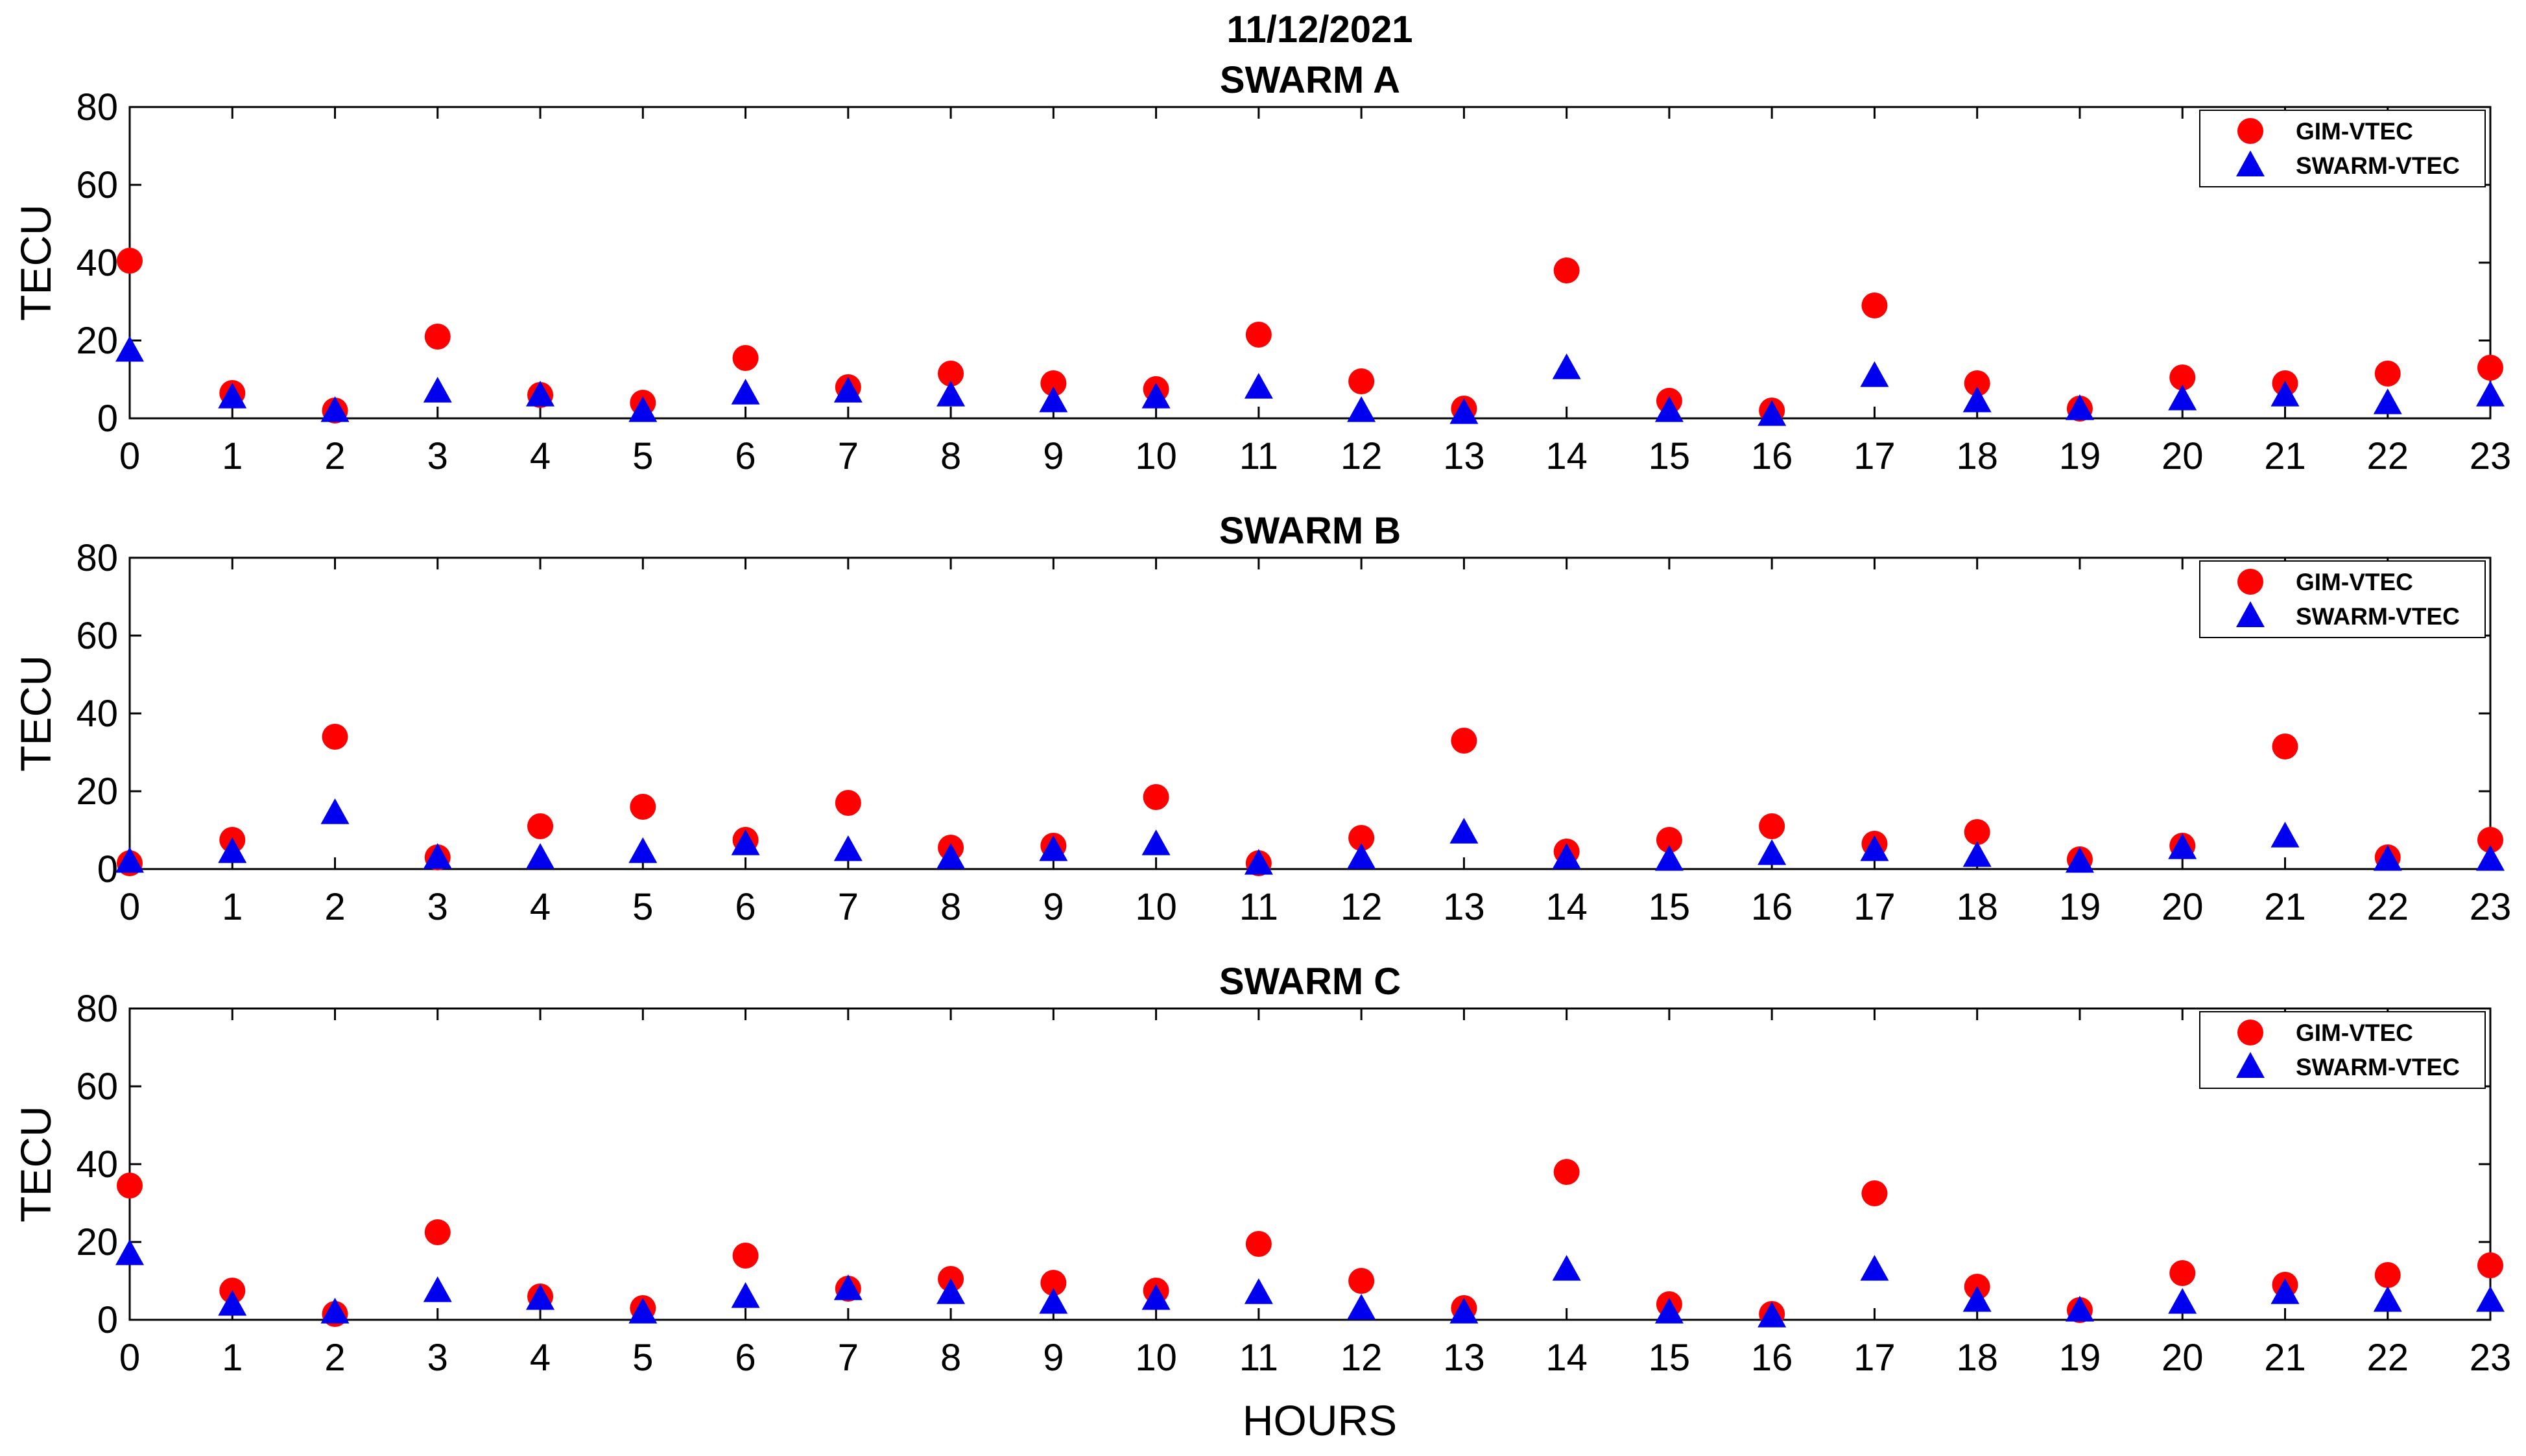 This screenshot has height=1456, width=2526. Describe the element at coordinates (1310, 800) in the screenshot. I see `series-gim-vtec` at that location.